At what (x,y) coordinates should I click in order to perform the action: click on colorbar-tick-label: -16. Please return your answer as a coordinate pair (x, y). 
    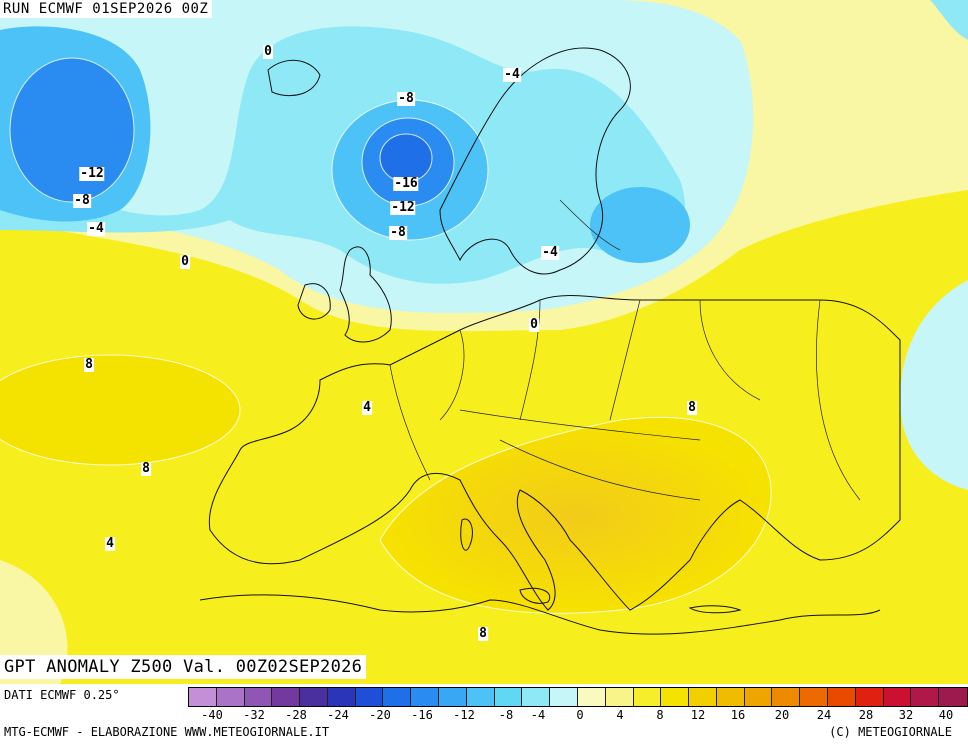
    Looking at the image, I should click on (422, 715).